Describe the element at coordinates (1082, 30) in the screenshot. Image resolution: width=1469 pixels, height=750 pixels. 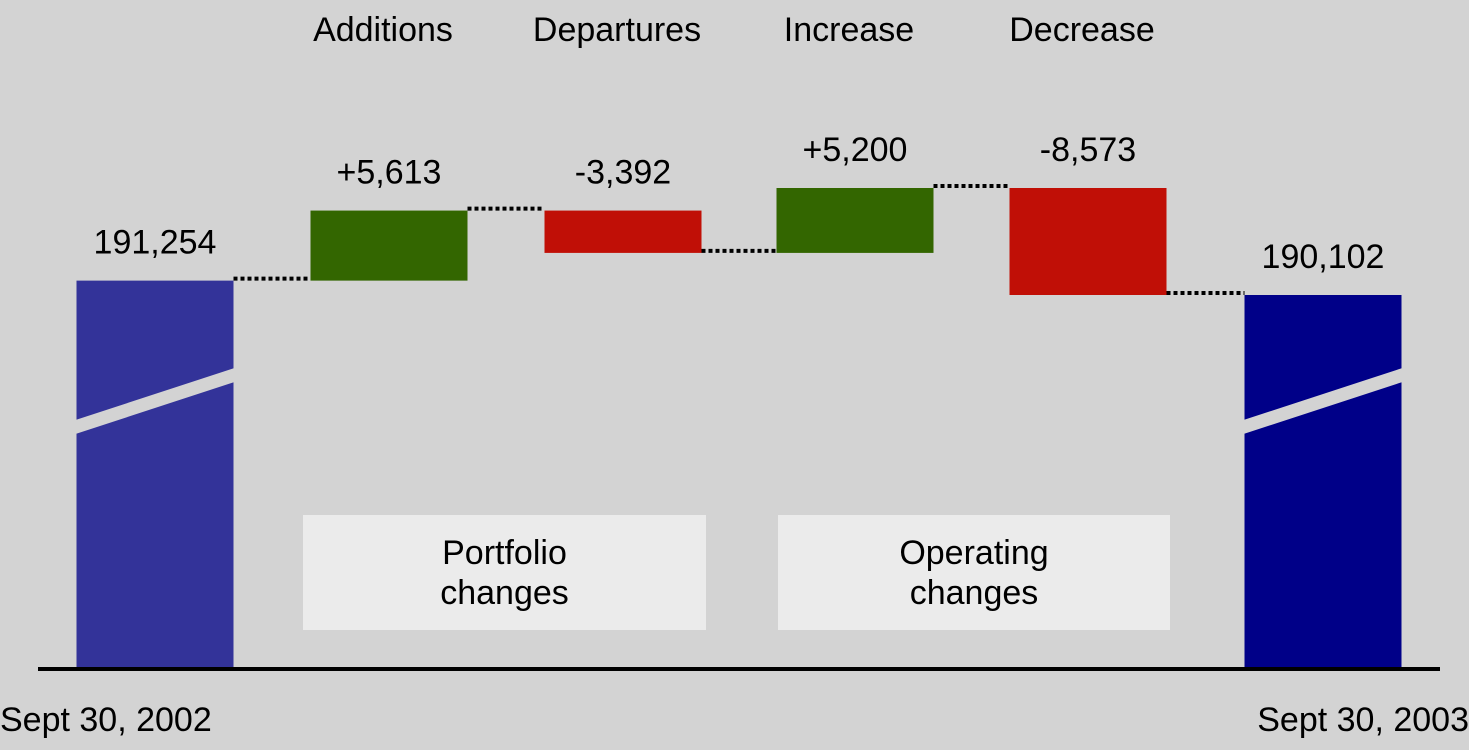
I see `x-tick-label: Decrease` at that location.